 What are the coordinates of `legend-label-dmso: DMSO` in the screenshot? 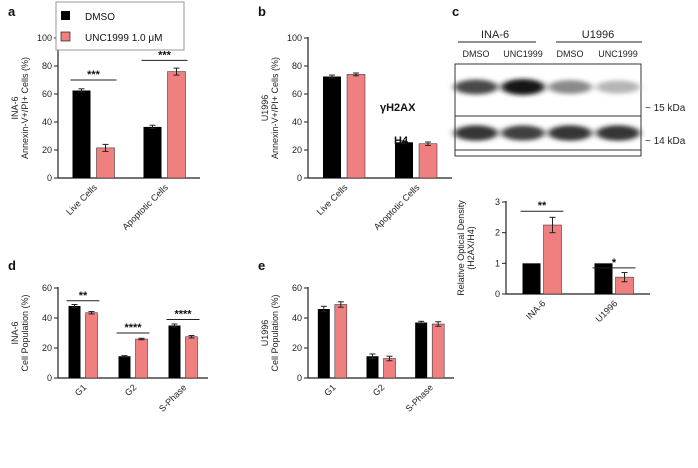 It's located at (100, 17).